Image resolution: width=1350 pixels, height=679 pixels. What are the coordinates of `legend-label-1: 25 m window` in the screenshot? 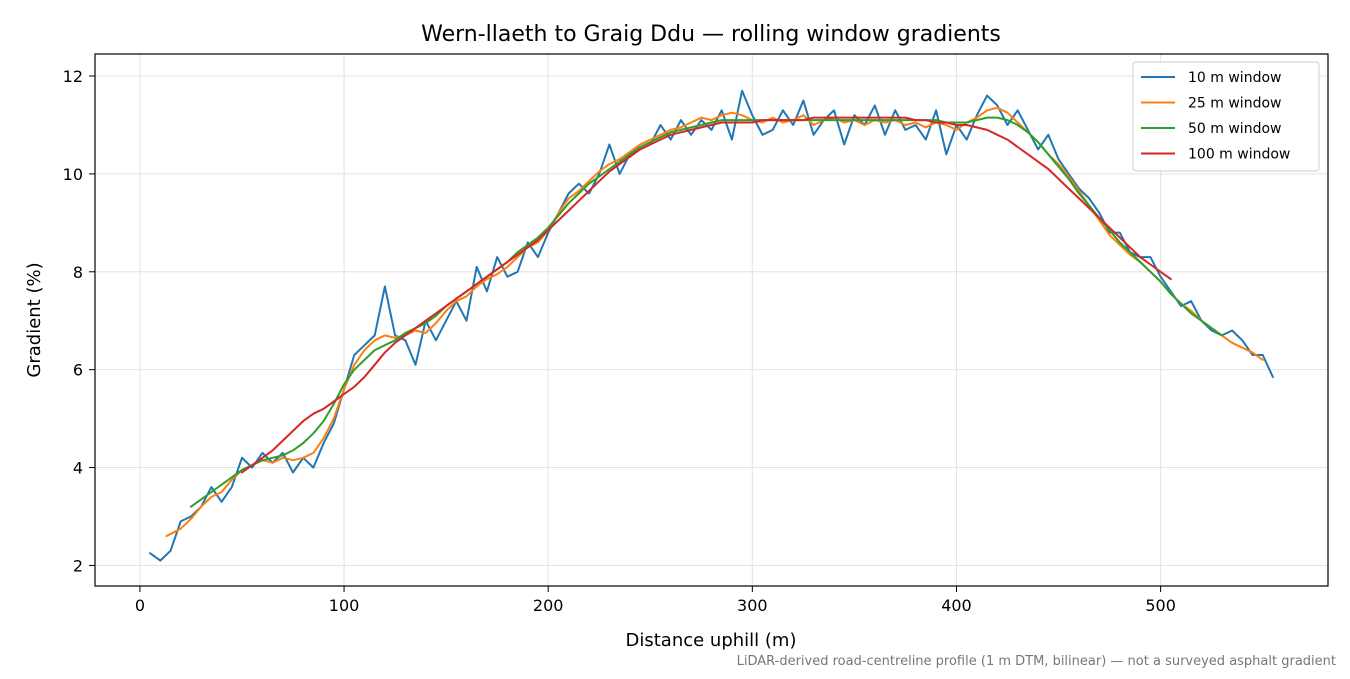 It's located at (1234, 104).